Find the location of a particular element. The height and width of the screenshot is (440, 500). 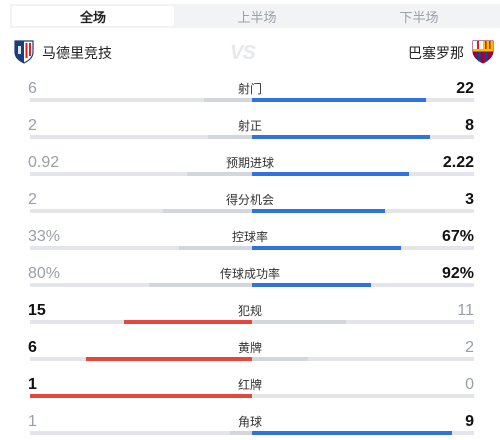

home-stat-value: 80% is located at coordinates (44, 273).